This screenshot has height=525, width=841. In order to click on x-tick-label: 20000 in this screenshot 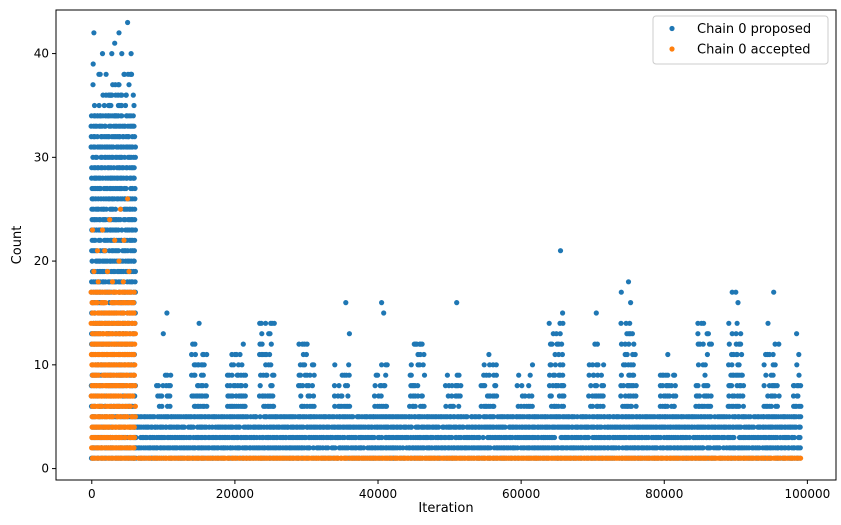, I will do `click(235, 494)`.